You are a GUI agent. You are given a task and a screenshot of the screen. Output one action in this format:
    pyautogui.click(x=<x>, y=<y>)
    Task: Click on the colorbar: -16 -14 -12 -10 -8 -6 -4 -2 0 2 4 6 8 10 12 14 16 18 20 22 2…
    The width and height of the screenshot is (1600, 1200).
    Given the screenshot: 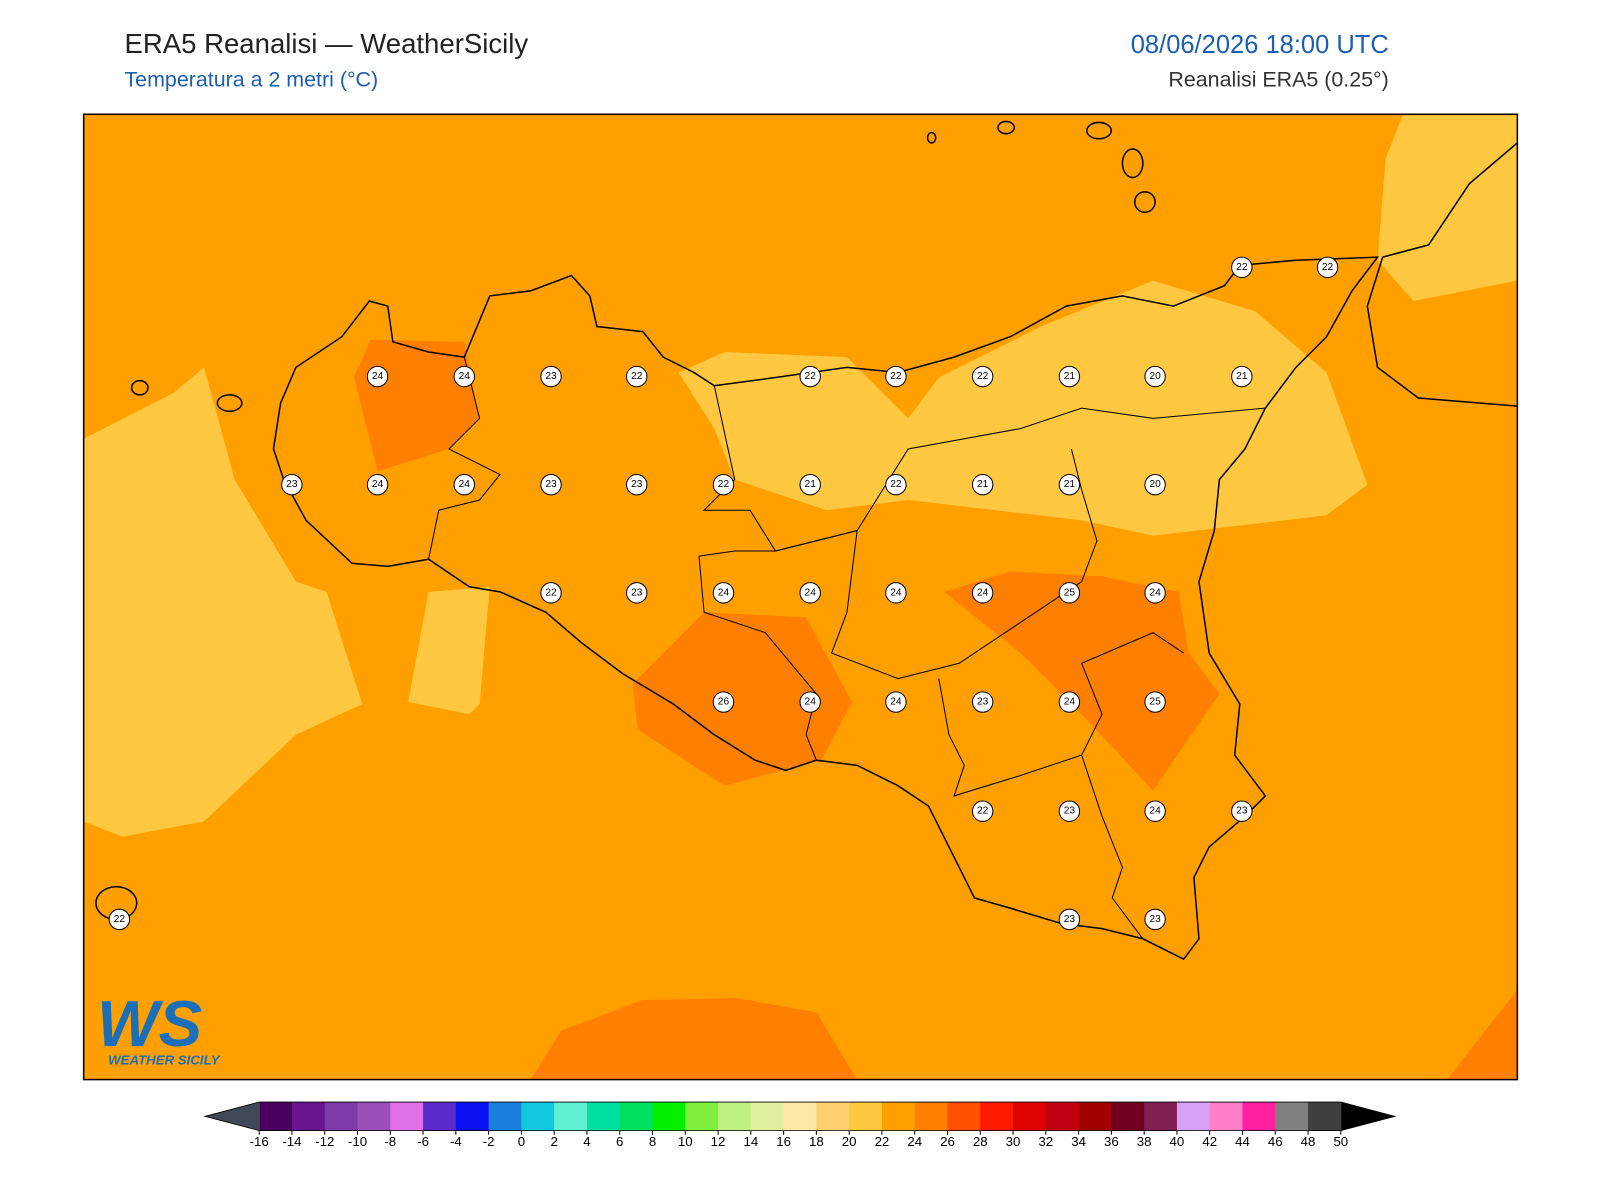 What is the action you would take?
    pyautogui.click(x=800, y=1125)
    